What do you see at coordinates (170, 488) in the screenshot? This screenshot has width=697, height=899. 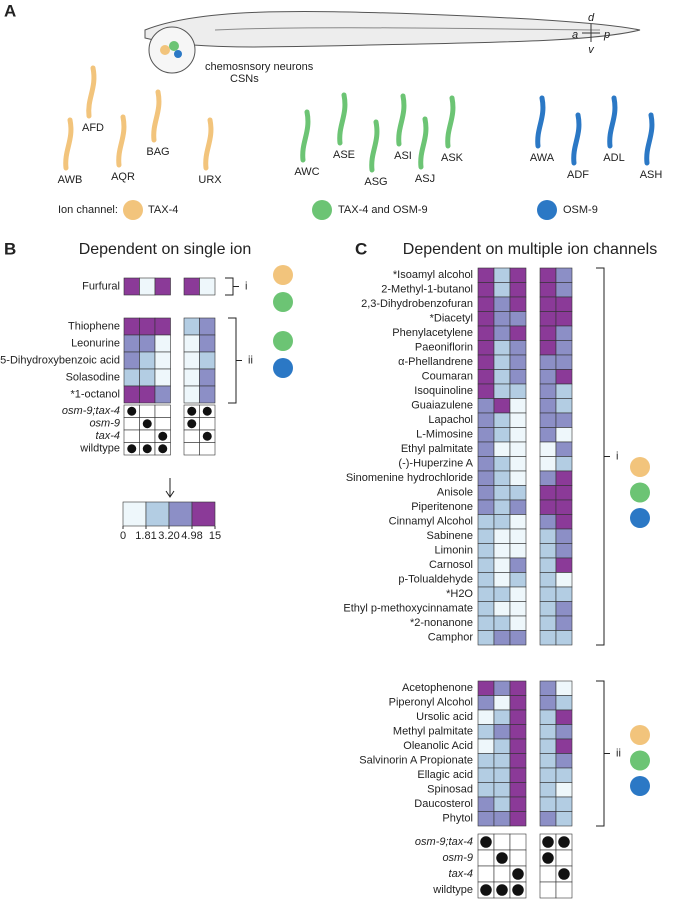 I see `arrow` at bounding box center [170, 488].